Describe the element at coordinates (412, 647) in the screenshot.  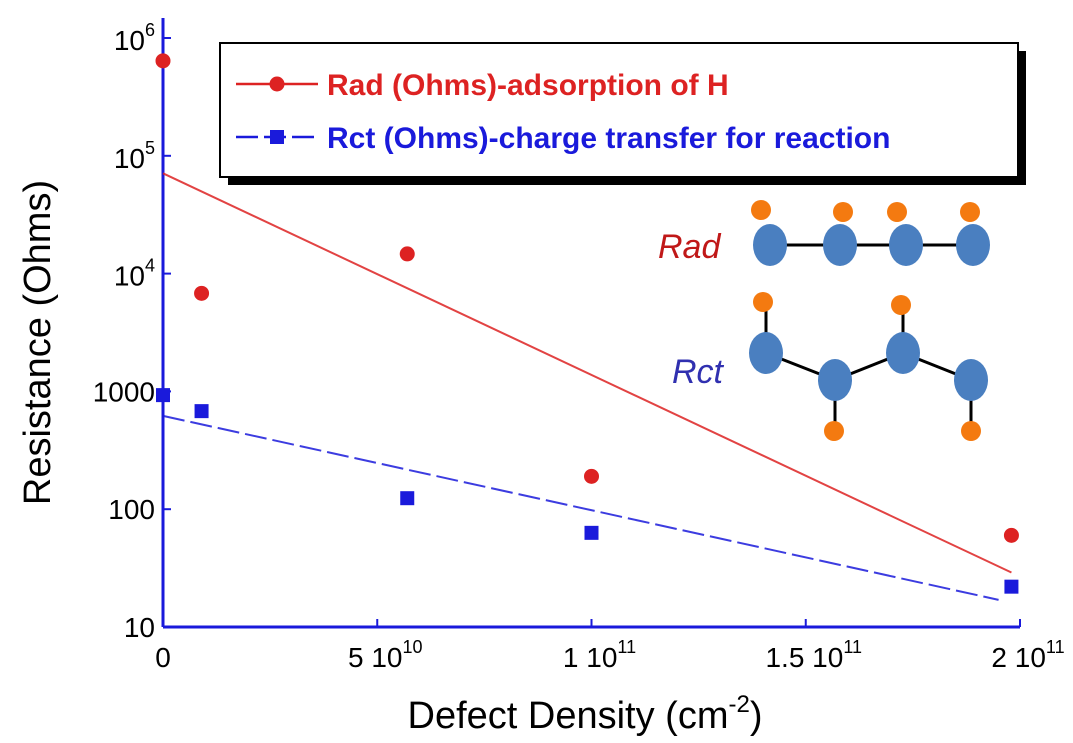
I see `tick-label-sup: 10` at that location.